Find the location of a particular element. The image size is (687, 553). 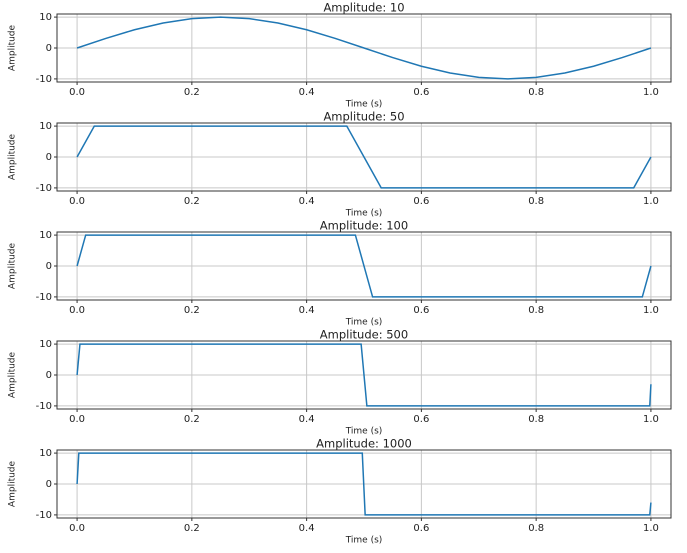

subplot-title: Amplitude: 100 is located at coordinates (364, 226).